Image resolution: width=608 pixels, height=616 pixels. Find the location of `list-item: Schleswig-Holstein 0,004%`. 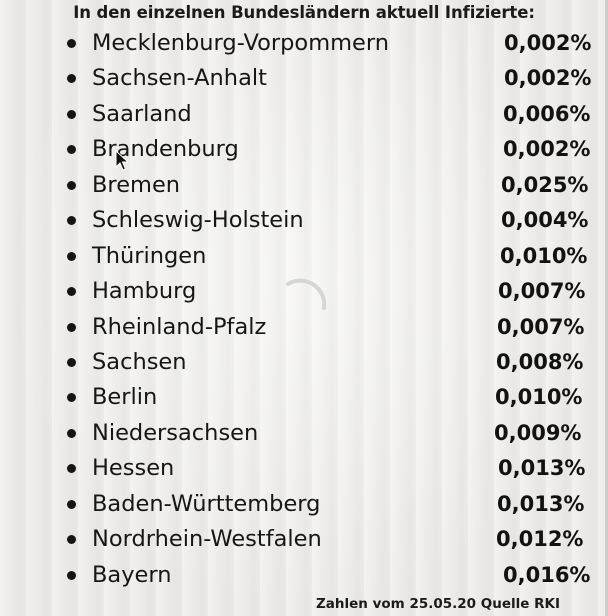

list-item: Schleswig-Holstein 0,004% is located at coordinates (304, 220).